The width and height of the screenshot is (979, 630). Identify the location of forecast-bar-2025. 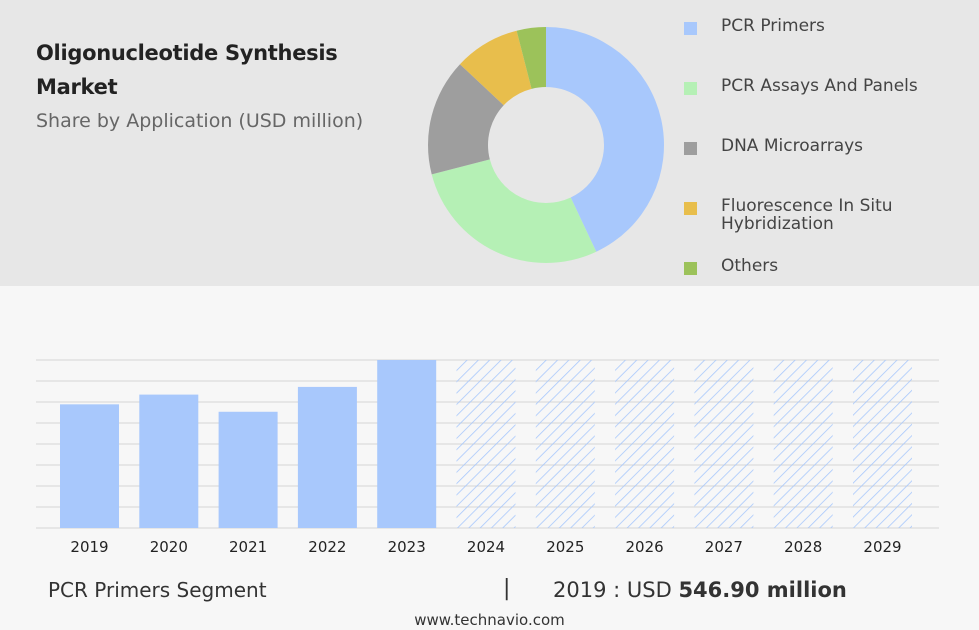
(565, 444).